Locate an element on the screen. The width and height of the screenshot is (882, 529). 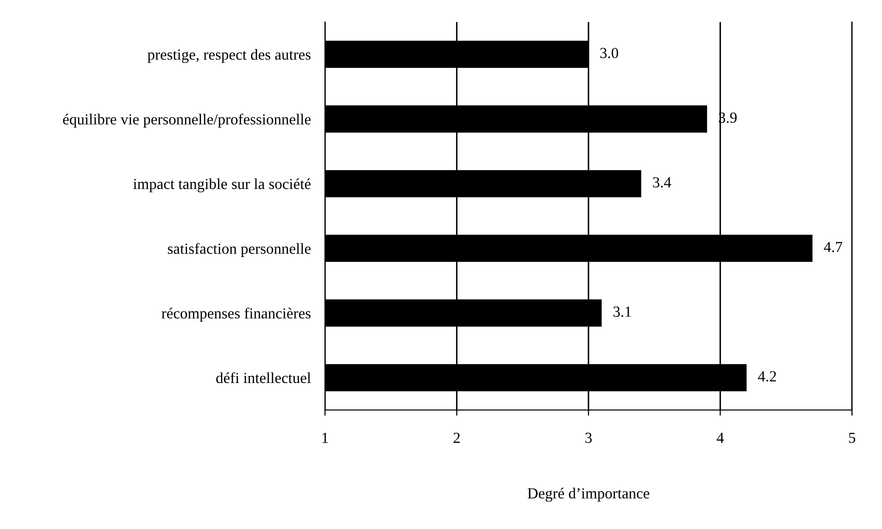
data-label: 3.0 is located at coordinates (609, 53).